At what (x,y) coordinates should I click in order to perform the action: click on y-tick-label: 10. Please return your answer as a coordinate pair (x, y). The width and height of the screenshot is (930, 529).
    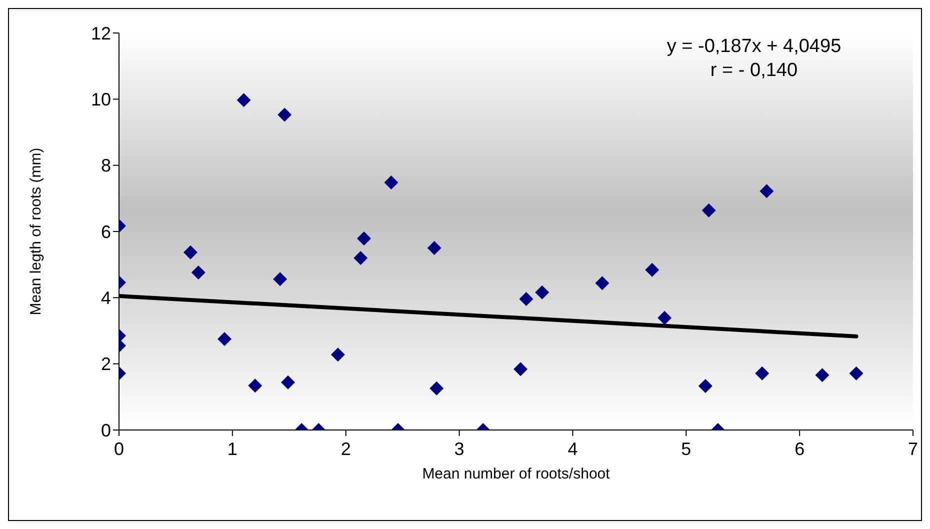
    Looking at the image, I should click on (100, 100).